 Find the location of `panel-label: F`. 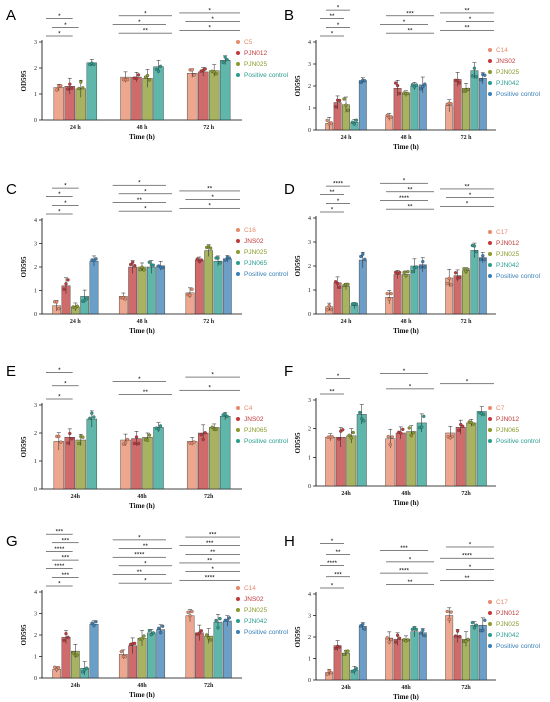

panel-label: F is located at coordinates (288, 371).